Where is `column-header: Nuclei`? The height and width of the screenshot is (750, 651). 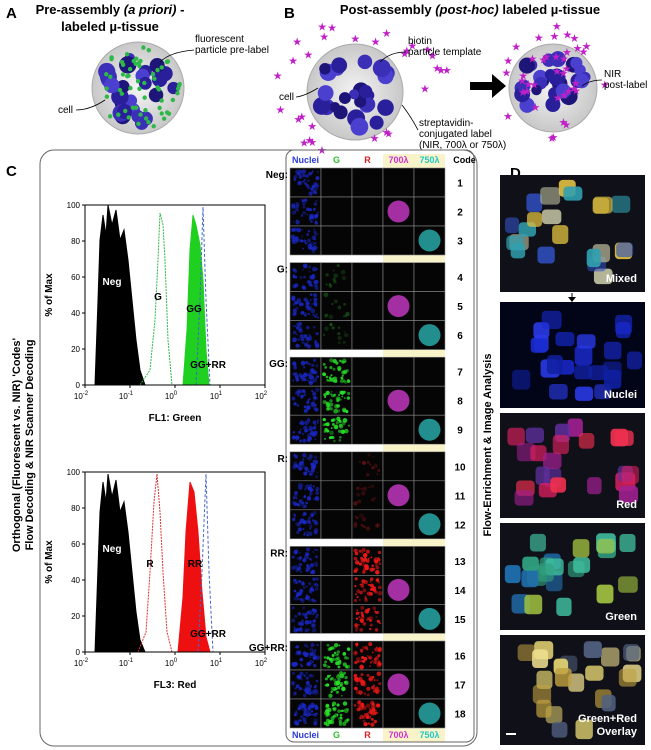 column-header: Nuclei is located at coordinates (305, 160).